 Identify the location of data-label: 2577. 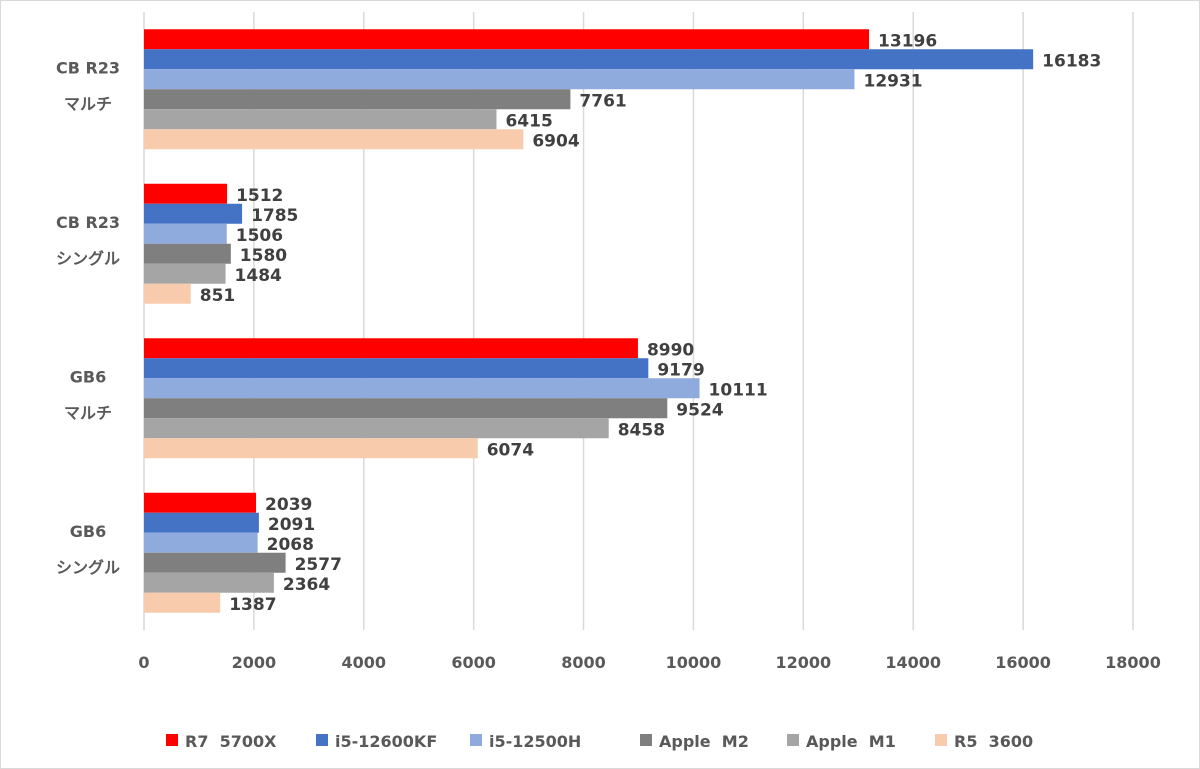
(318, 565).